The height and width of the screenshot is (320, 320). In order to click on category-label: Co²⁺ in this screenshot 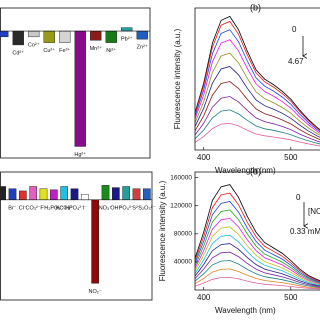, I will do `click(34, 44)`.